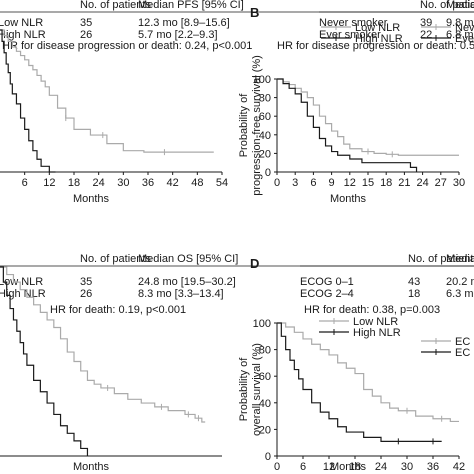 This screenshot has height=474, width=474. Describe the element at coordinates (222, 183) in the screenshot. I see `x-tick-label: 54` at that location.